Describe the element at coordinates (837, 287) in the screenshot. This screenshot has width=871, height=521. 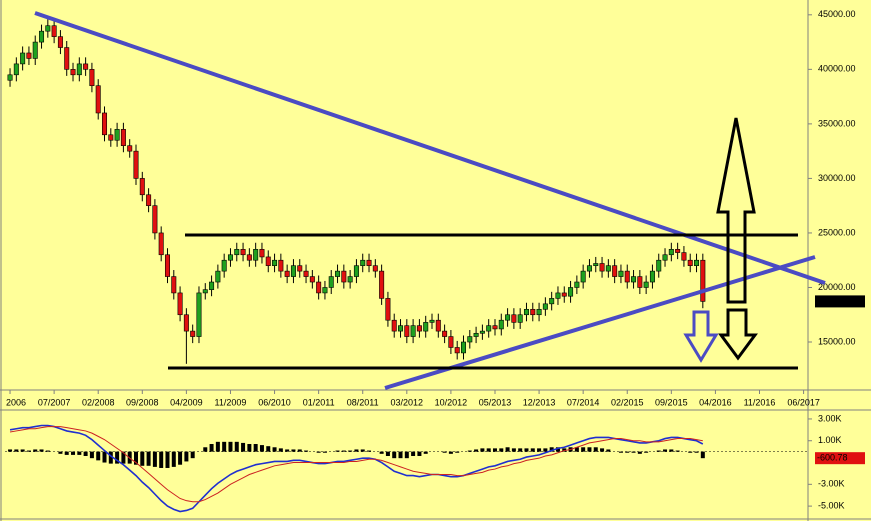
I see `y-tick-label: 20000.00` at that location.